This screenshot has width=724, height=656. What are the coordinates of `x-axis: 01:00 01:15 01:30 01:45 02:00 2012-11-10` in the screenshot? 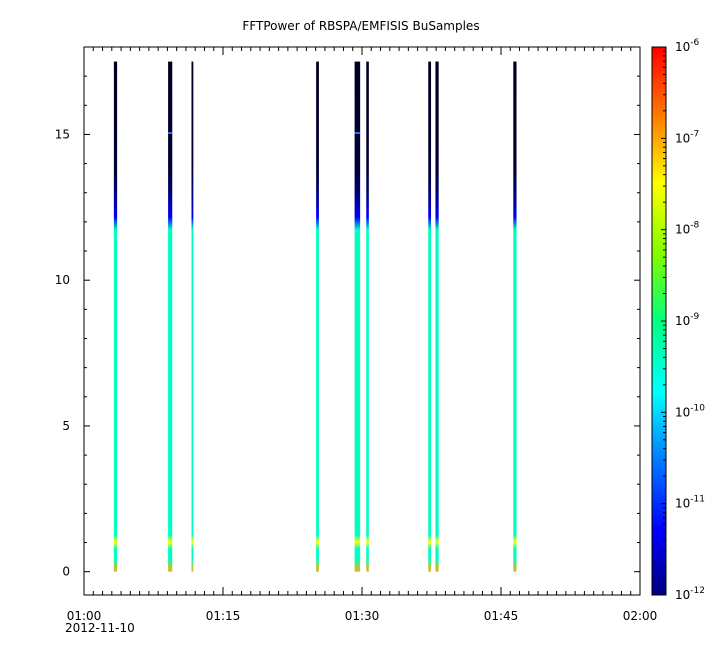 It's located at (361, 622).